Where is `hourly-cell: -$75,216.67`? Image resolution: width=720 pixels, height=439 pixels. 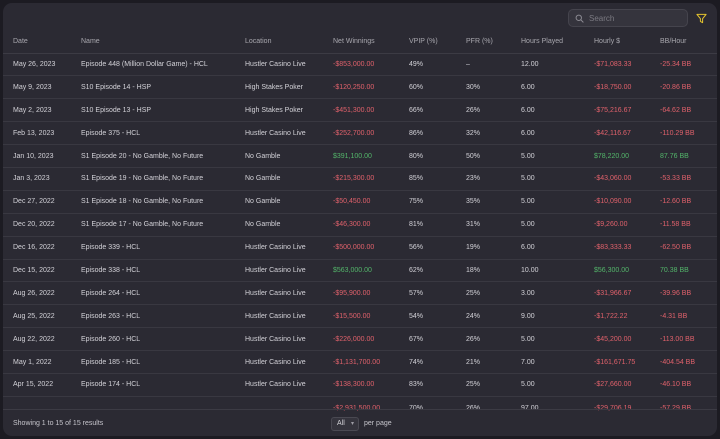
hourly-cell: -$75,216.67 is located at coordinates (617, 110).